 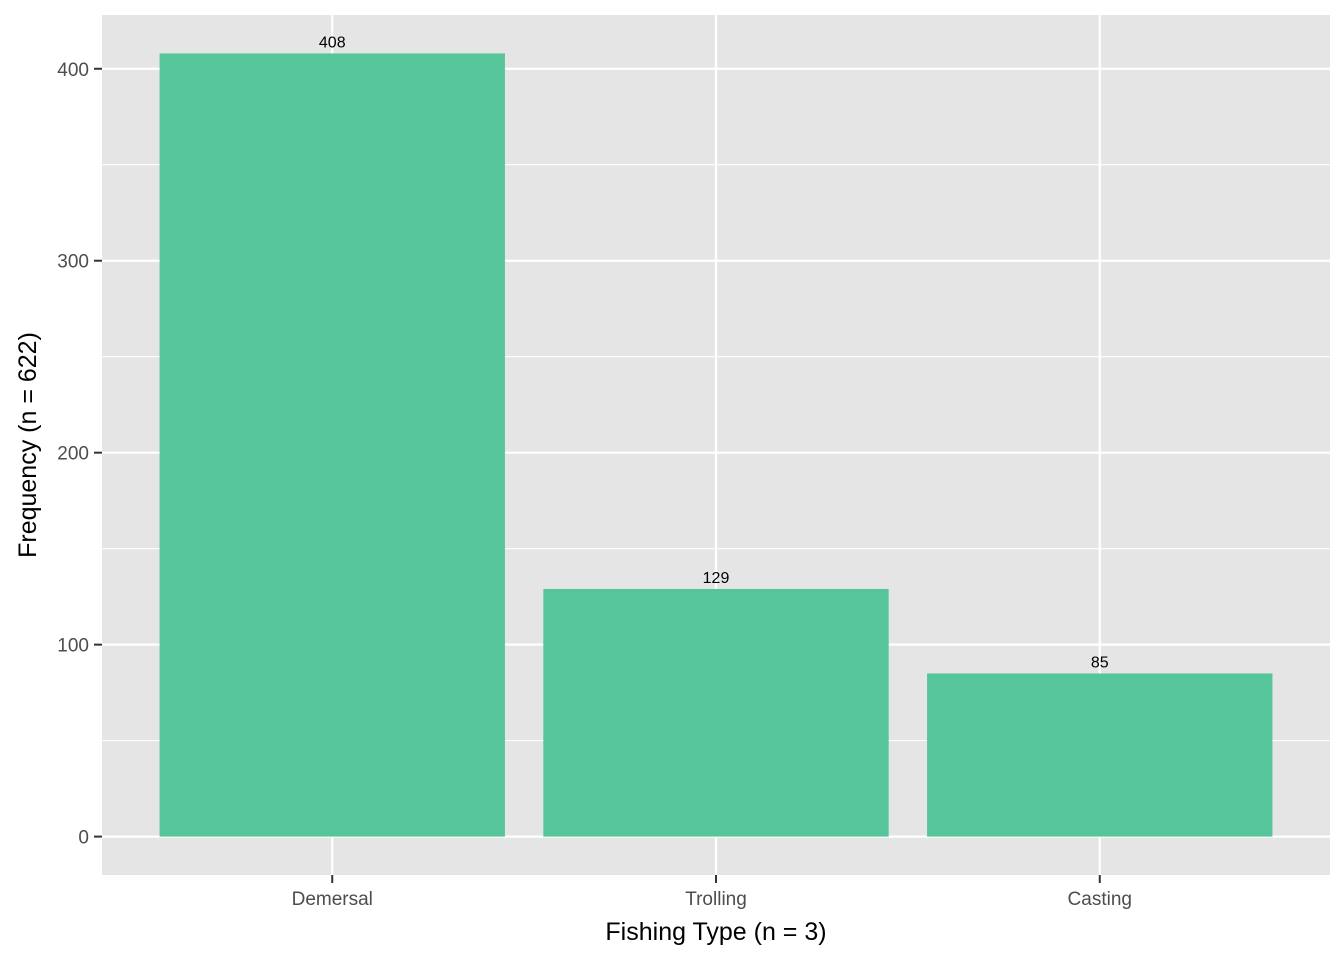 What do you see at coordinates (1100, 755) in the screenshot?
I see `bar-casting` at bounding box center [1100, 755].